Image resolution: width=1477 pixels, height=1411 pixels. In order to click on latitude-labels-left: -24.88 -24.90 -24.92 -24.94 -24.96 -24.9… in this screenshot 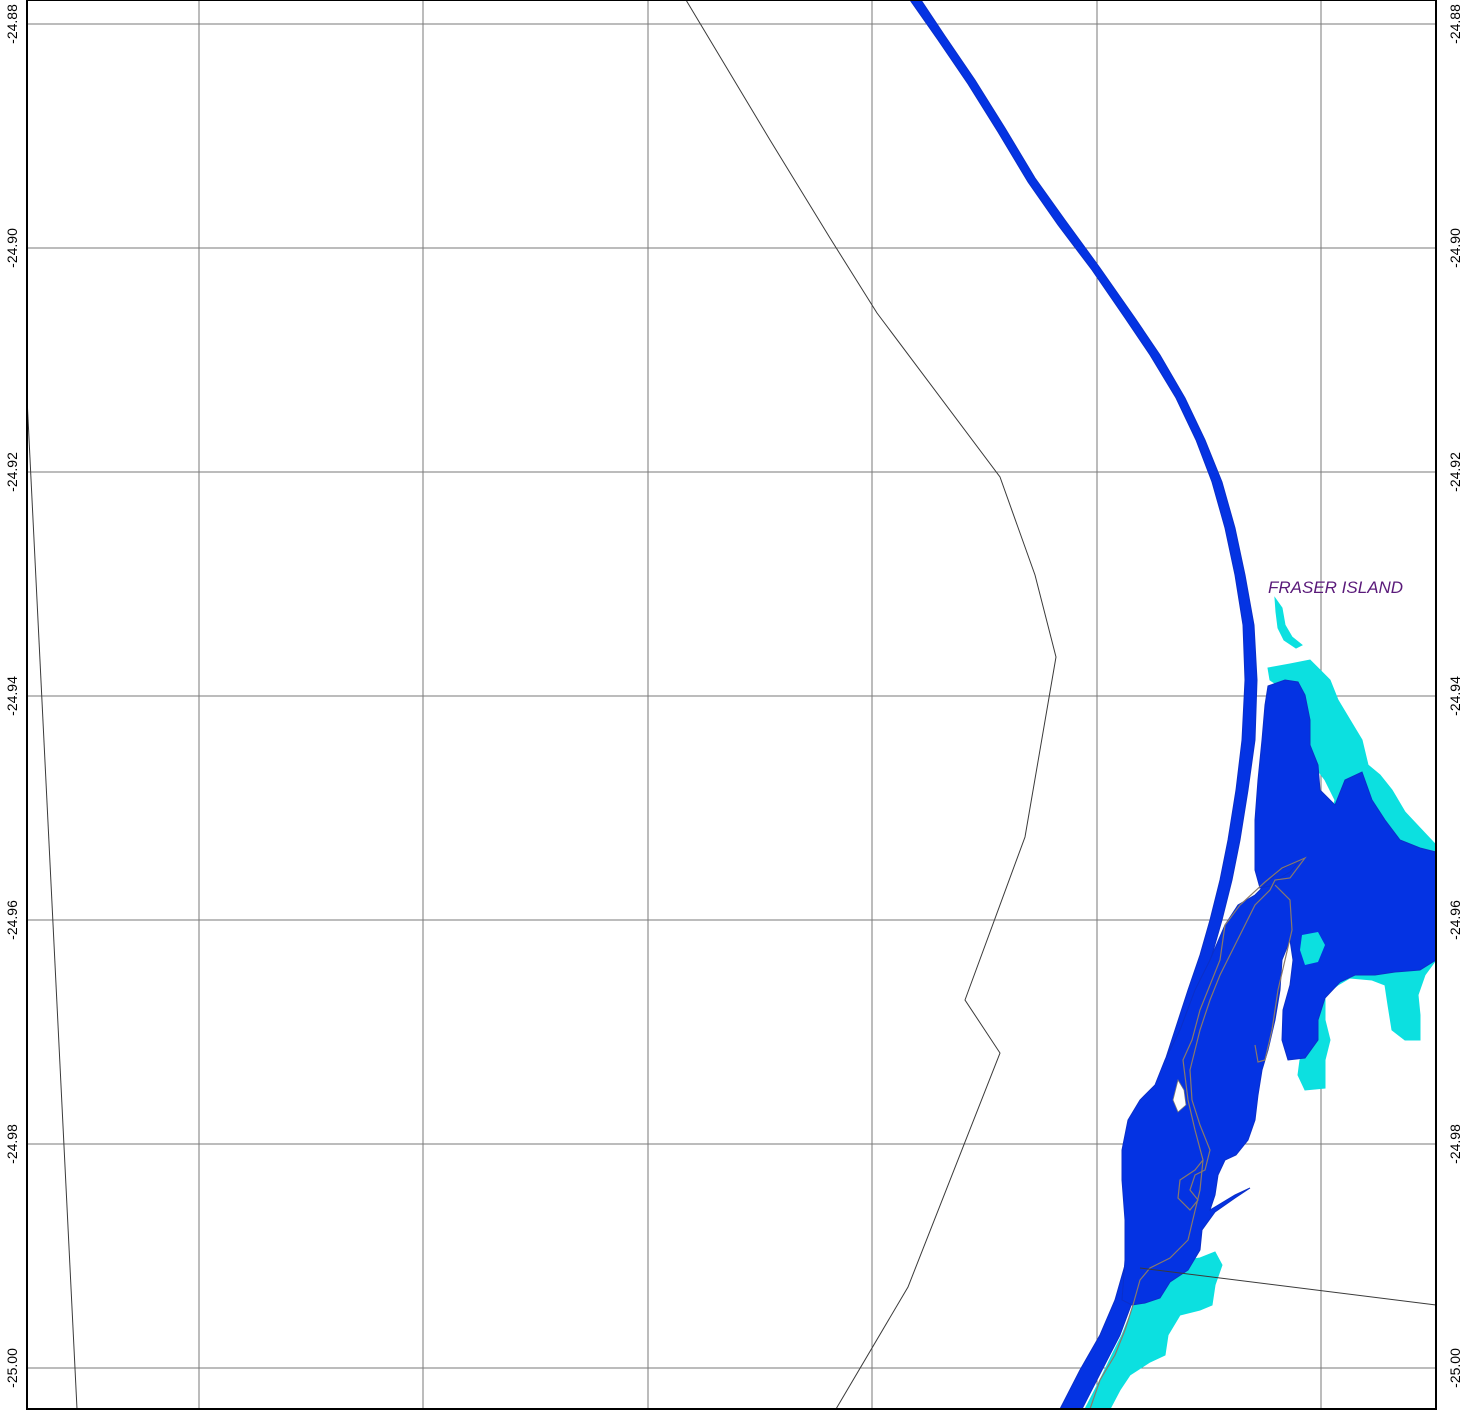, I will do `click(12, 696)`.